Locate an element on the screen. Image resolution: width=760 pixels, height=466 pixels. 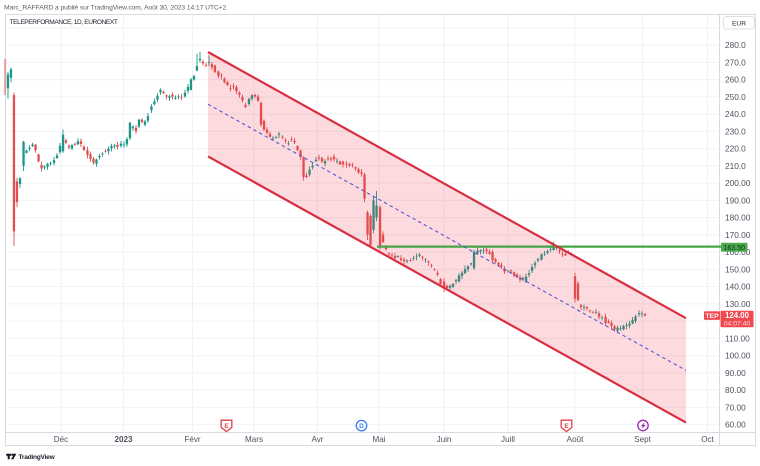
svg-text: D is located at coordinates (361, 426).